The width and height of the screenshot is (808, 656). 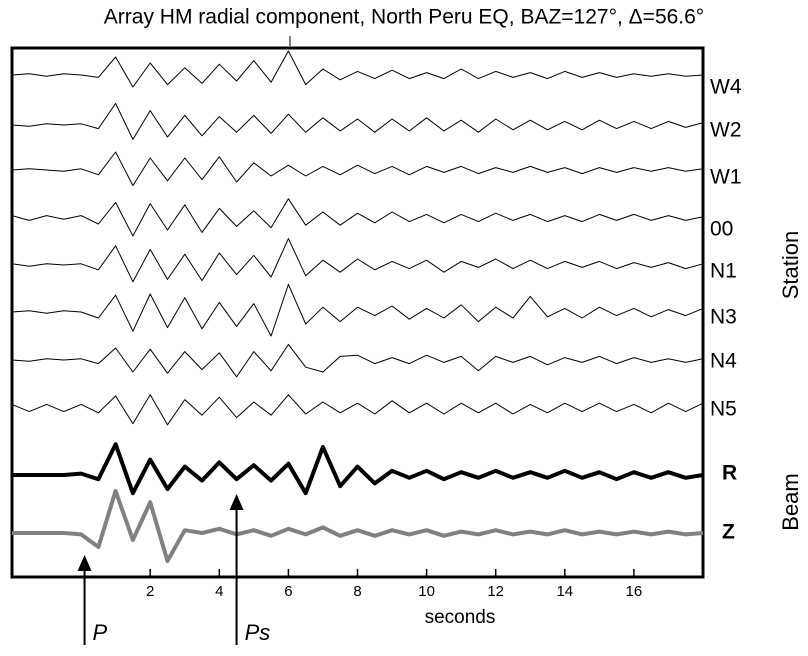 I want to click on trace-label: N3, so click(x=723, y=317).